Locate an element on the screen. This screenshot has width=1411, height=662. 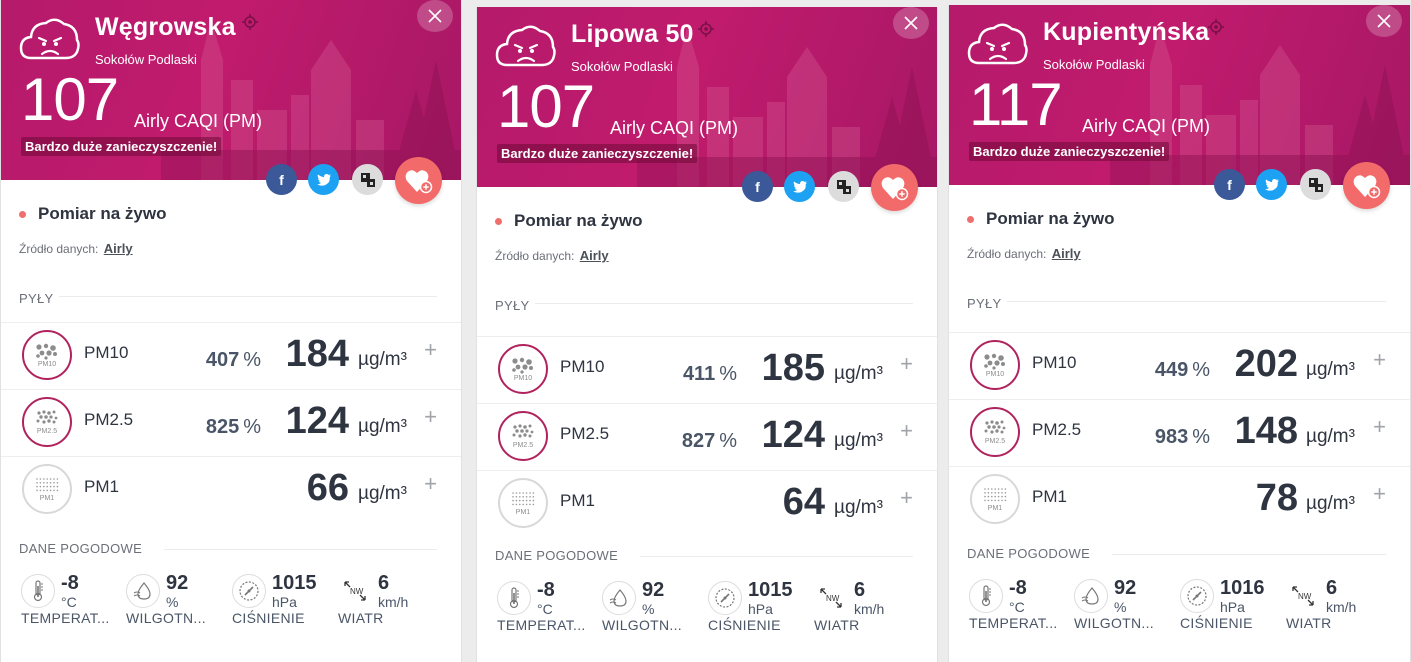
location-title: Kupientyńska is located at coordinates (1126, 32).